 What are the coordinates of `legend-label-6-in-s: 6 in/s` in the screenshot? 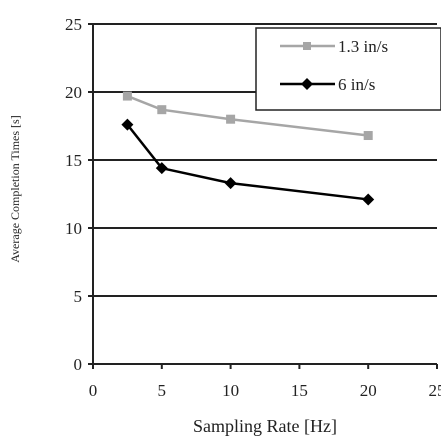 It's located at (356, 84).